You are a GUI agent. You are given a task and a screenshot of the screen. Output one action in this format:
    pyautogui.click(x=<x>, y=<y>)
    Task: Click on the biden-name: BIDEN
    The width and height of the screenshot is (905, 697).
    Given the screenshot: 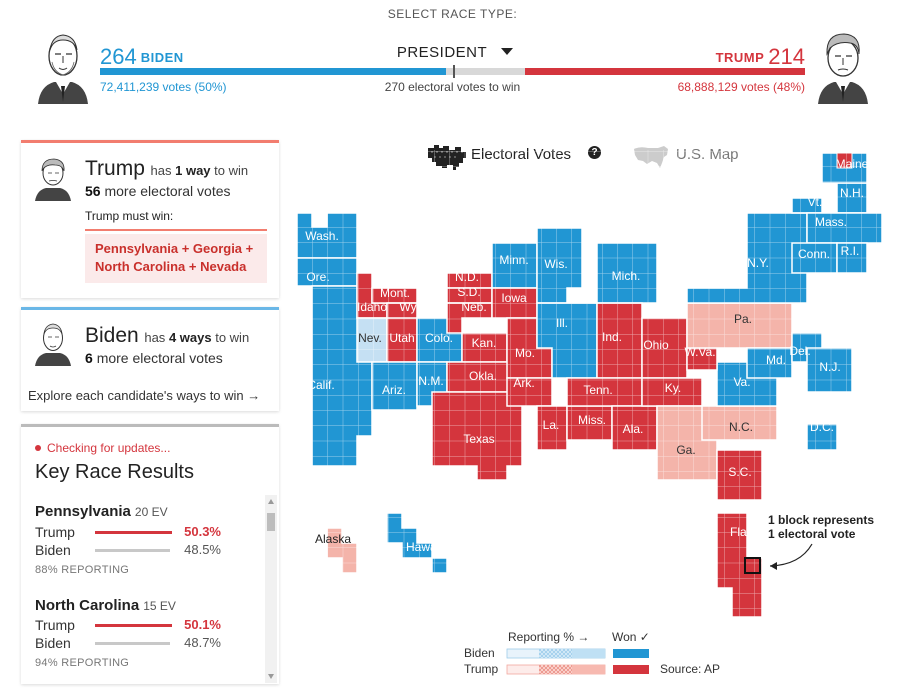 What is the action you would take?
    pyautogui.click(x=162, y=57)
    